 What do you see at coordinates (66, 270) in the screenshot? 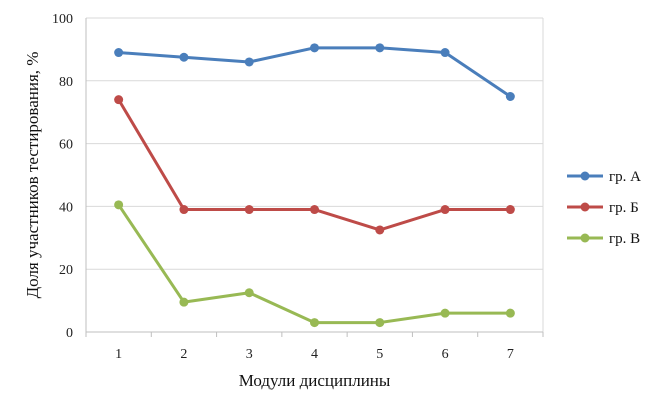
I see `y-tick-label: 20` at bounding box center [66, 270].